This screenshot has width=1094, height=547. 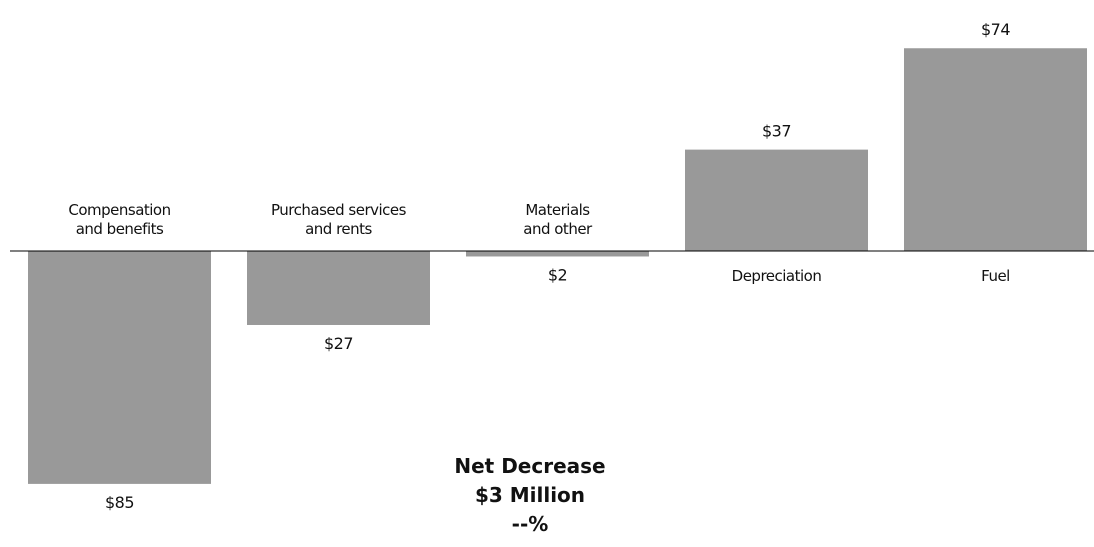 What do you see at coordinates (557, 210) in the screenshot?
I see `category-label-2-0: Materials` at bounding box center [557, 210].